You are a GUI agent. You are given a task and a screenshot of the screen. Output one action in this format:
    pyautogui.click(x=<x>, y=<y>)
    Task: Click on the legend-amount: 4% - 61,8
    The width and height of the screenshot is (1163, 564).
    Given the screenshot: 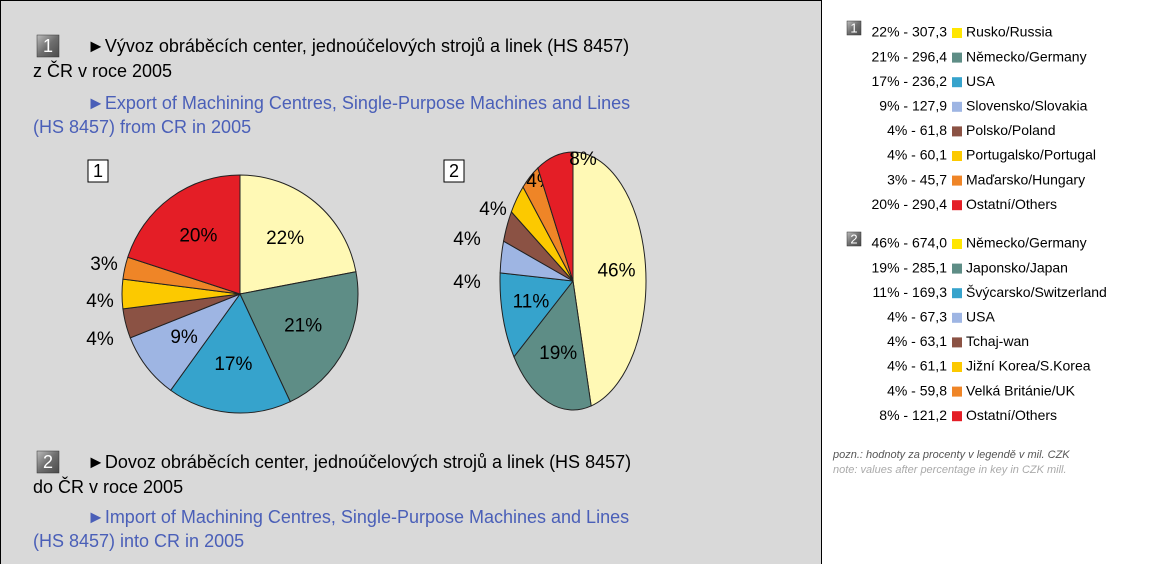 What is the action you would take?
    pyautogui.click(x=917, y=130)
    